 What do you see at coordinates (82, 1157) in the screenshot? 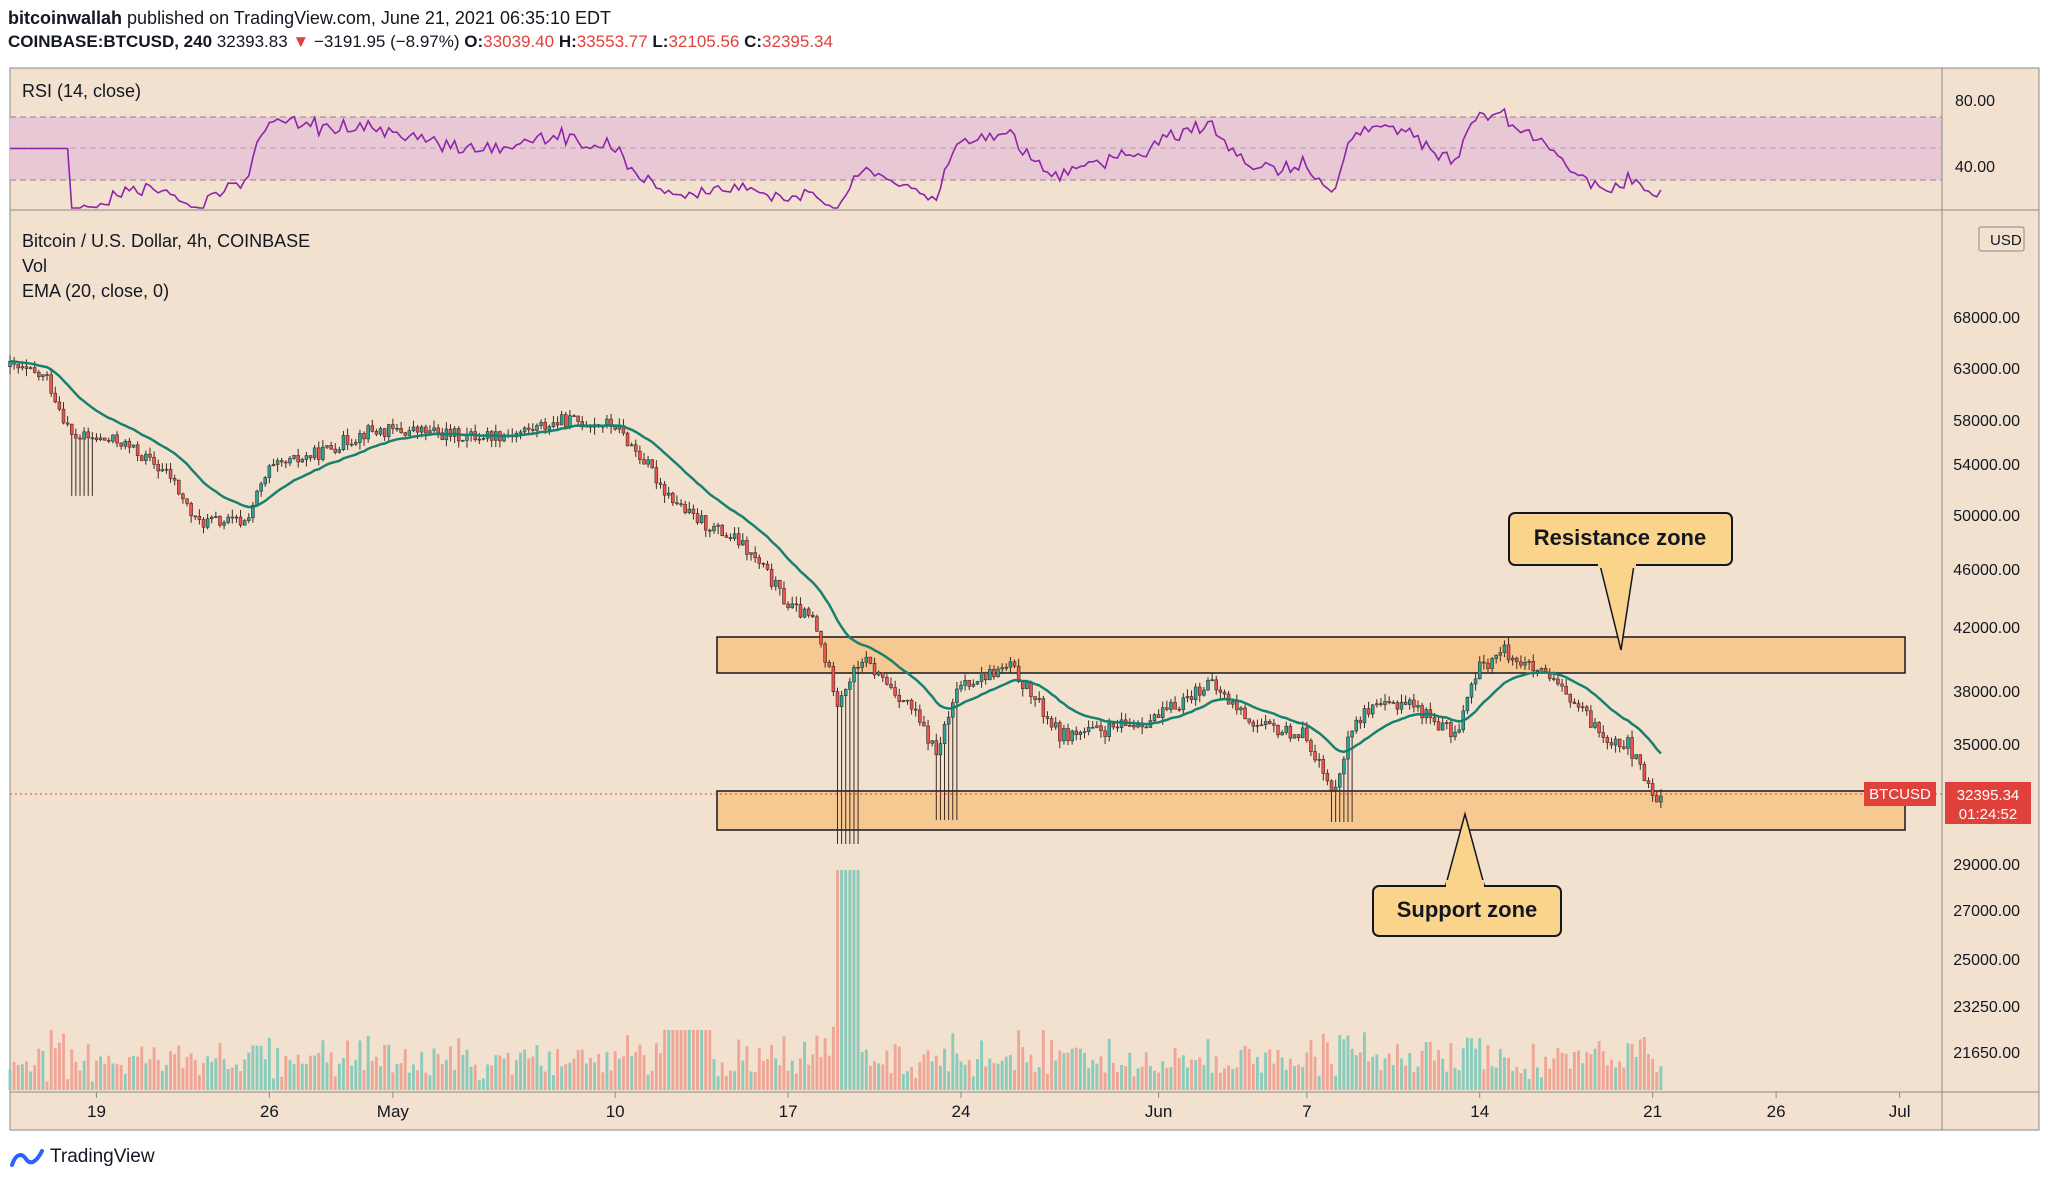
I see `tradingview-logo: TradingView` at bounding box center [82, 1157].